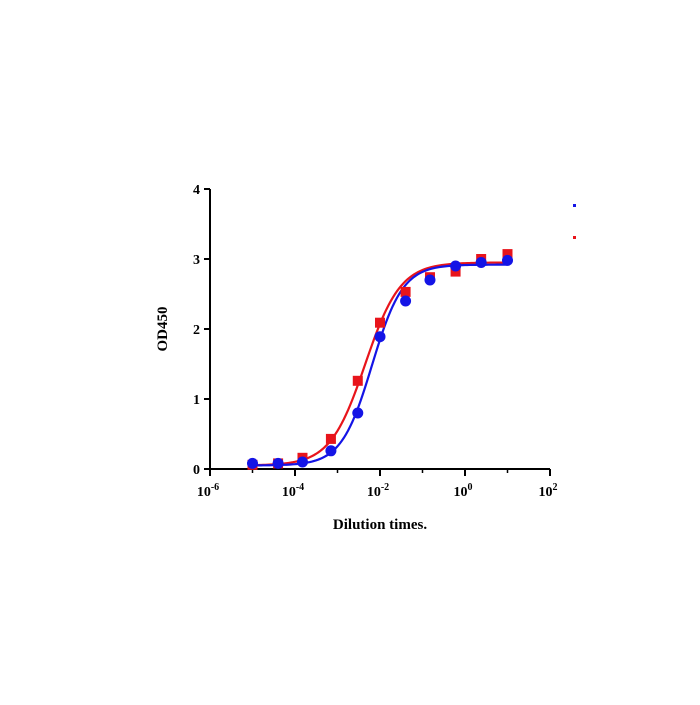  Describe the element at coordinates (196, 470) in the screenshot. I see `y-tick-label: 0` at that location.